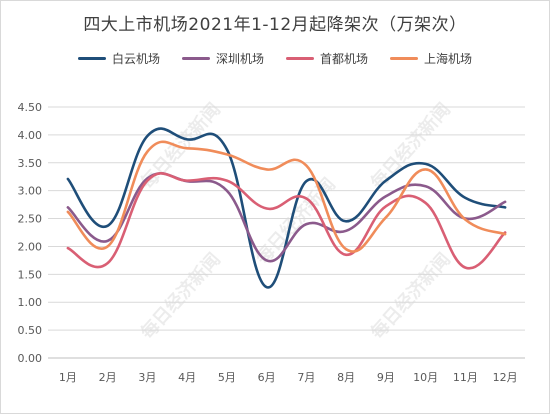 The image size is (550, 414). I want to click on y-tick-label: 3.00, so click(30, 191).